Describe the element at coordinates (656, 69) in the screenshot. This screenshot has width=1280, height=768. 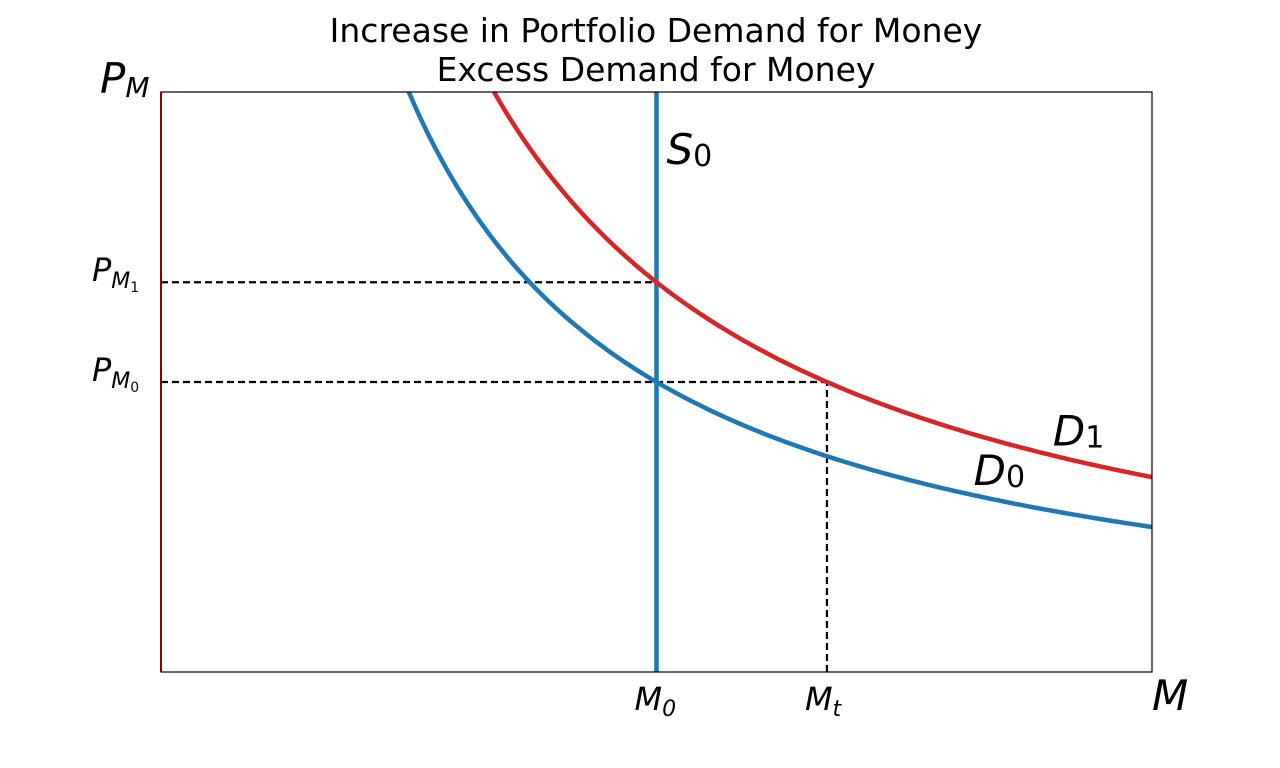
I see `chart-title-line-2: Excess Demand for Money` at that location.